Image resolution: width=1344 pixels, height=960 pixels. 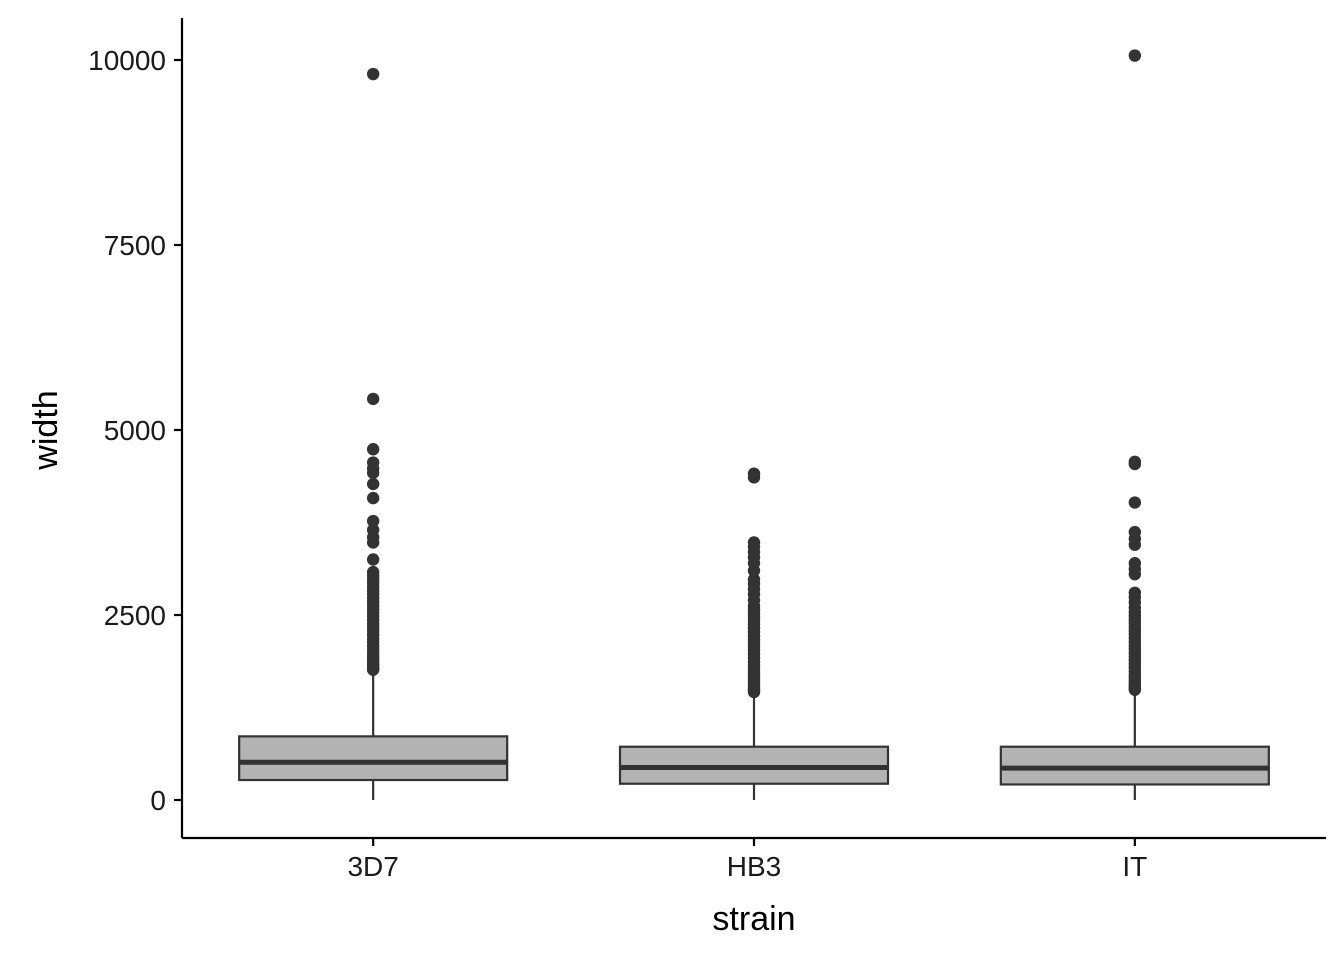 I want to click on x-axis: 3D7 HB3 IT, so click(x=754, y=859).